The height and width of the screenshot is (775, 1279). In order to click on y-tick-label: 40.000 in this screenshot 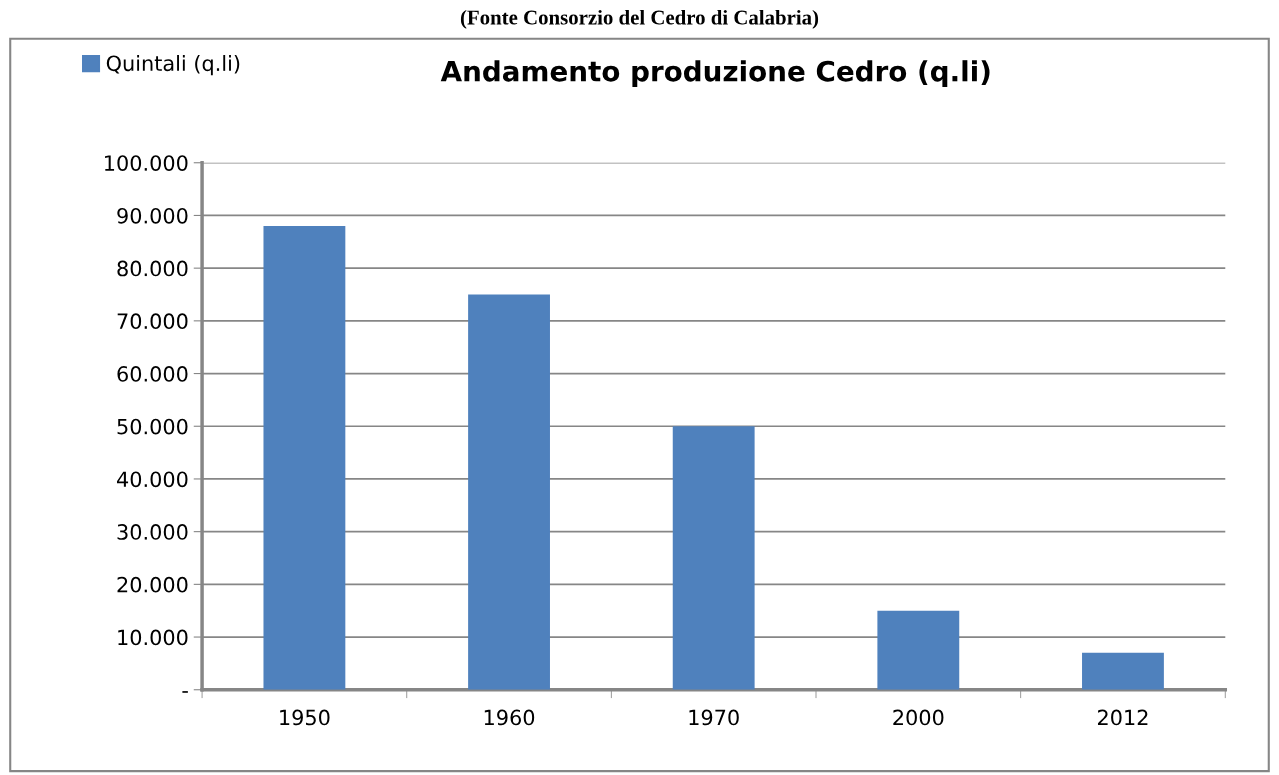, I will do `click(152, 479)`.